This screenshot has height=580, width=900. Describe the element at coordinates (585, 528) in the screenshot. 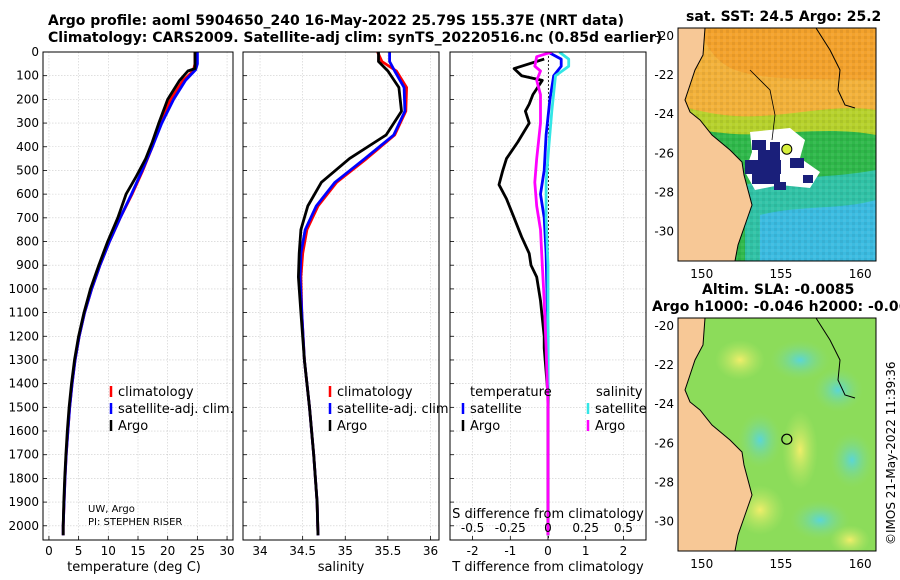

I see `s-tick-label: 0.25` at that location.